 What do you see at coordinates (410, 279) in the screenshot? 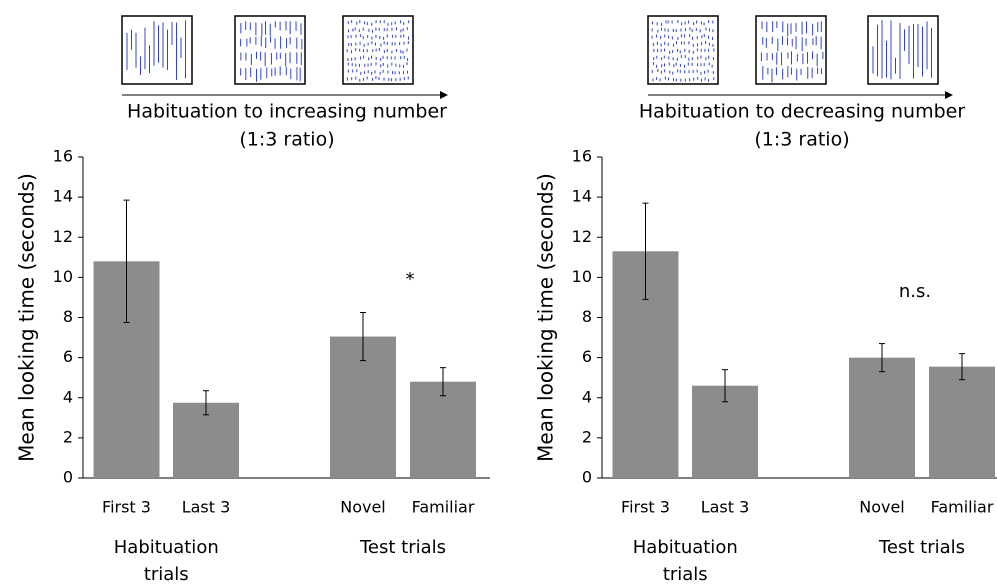
I see `annotation: *` at bounding box center [410, 279].